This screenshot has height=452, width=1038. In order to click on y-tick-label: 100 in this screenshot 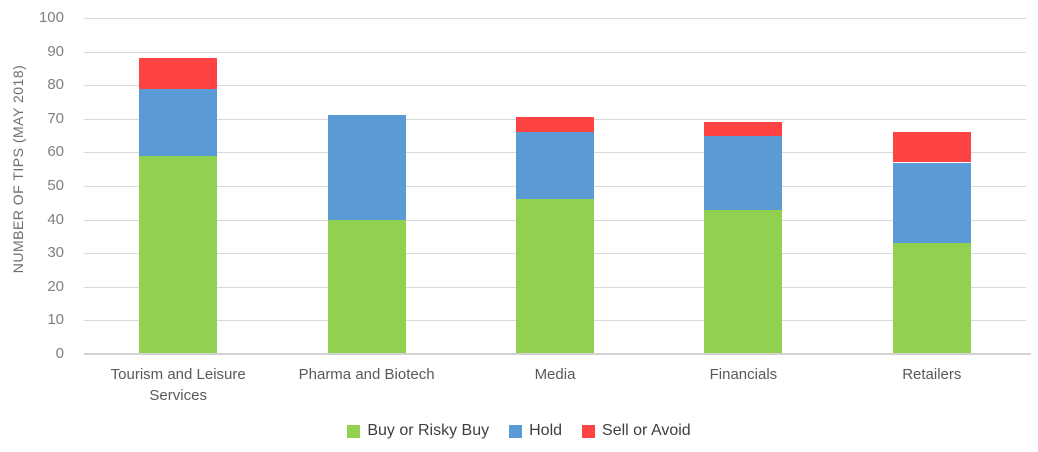, I will do `click(51, 17)`.